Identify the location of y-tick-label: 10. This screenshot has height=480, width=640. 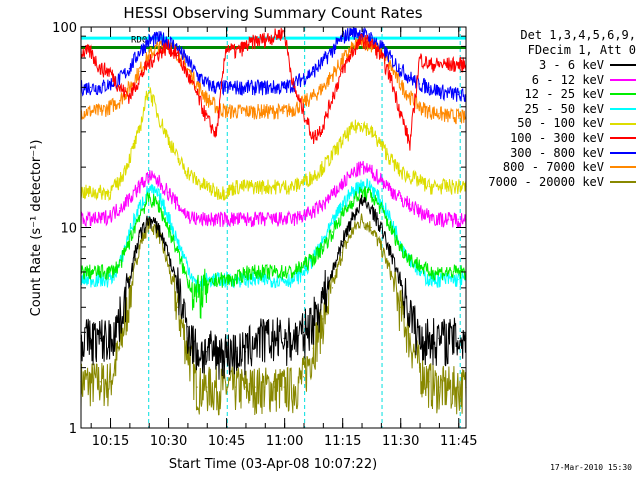
(68, 229).